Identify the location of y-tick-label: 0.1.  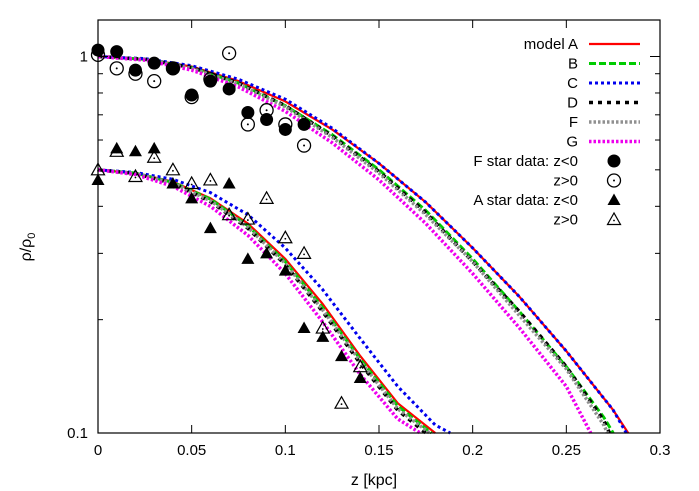
(77, 433).